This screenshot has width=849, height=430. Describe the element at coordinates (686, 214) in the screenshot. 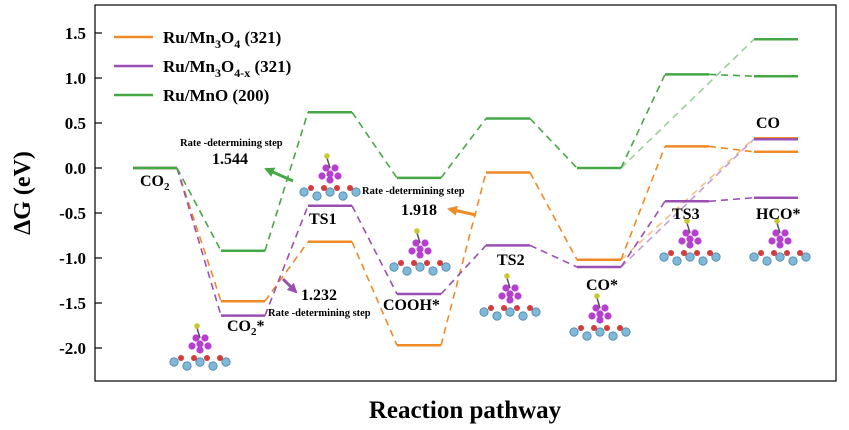

I see `label-ts3: TS3` at that location.